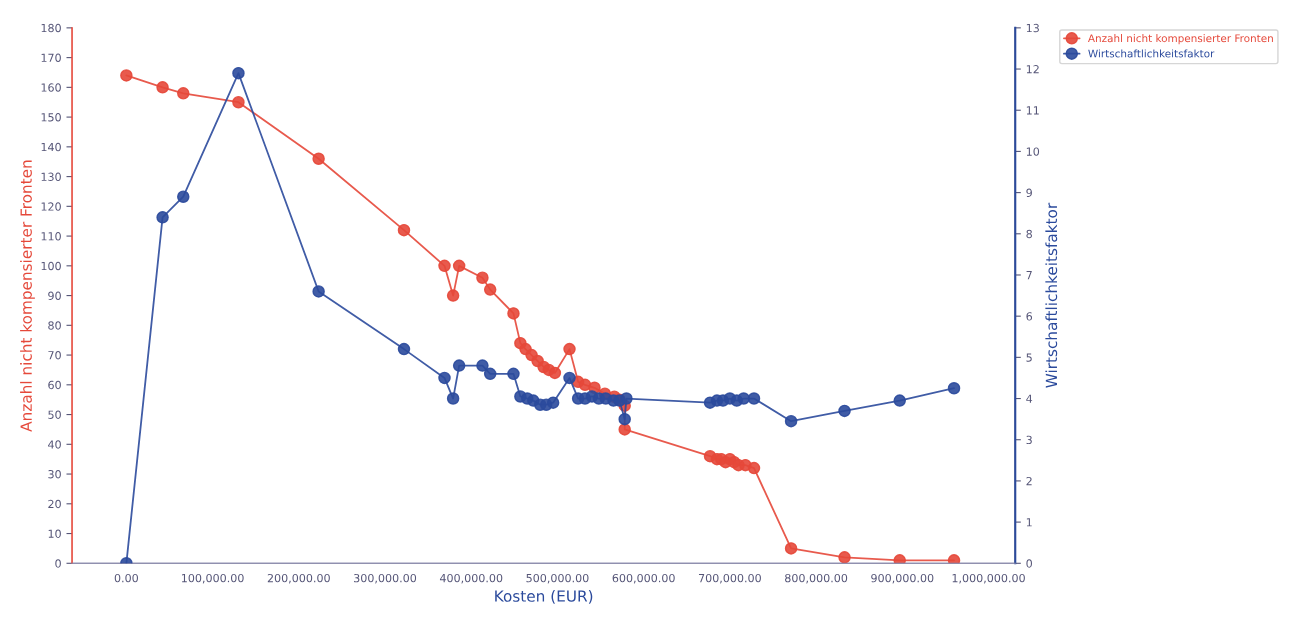 The width and height of the screenshot is (1310, 619). What do you see at coordinates (1029, 357) in the screenshot?
I see `y2-tick-label: 5` at bounding box center [1029, 357].